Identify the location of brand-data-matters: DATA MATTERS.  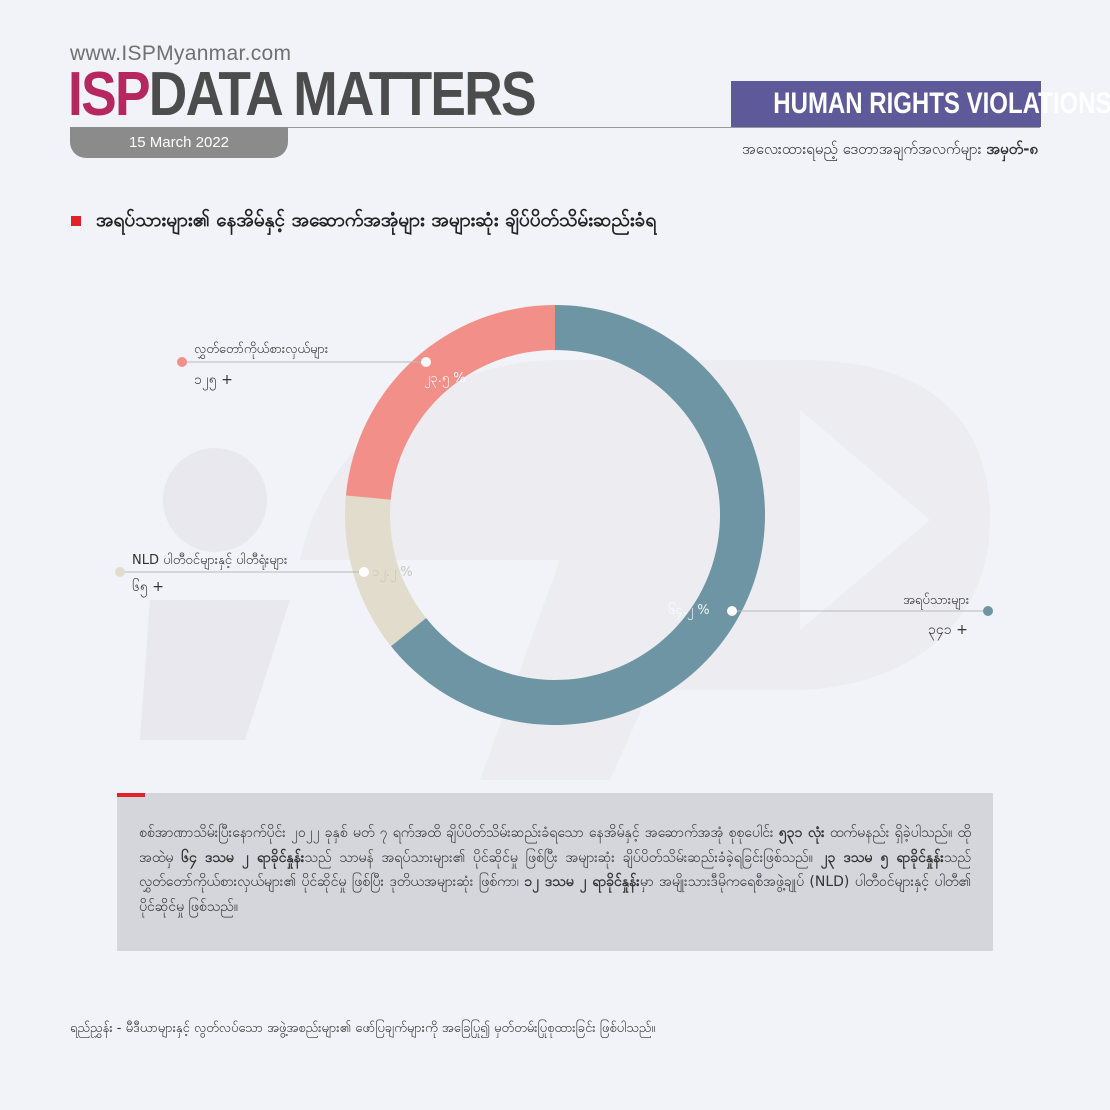
(342, 94).